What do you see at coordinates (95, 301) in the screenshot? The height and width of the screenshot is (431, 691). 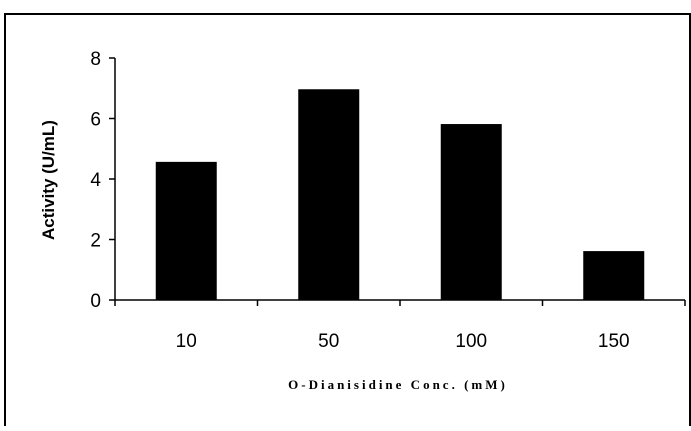 I see `y-tick-label: 0` at bounding box center [95, 301].